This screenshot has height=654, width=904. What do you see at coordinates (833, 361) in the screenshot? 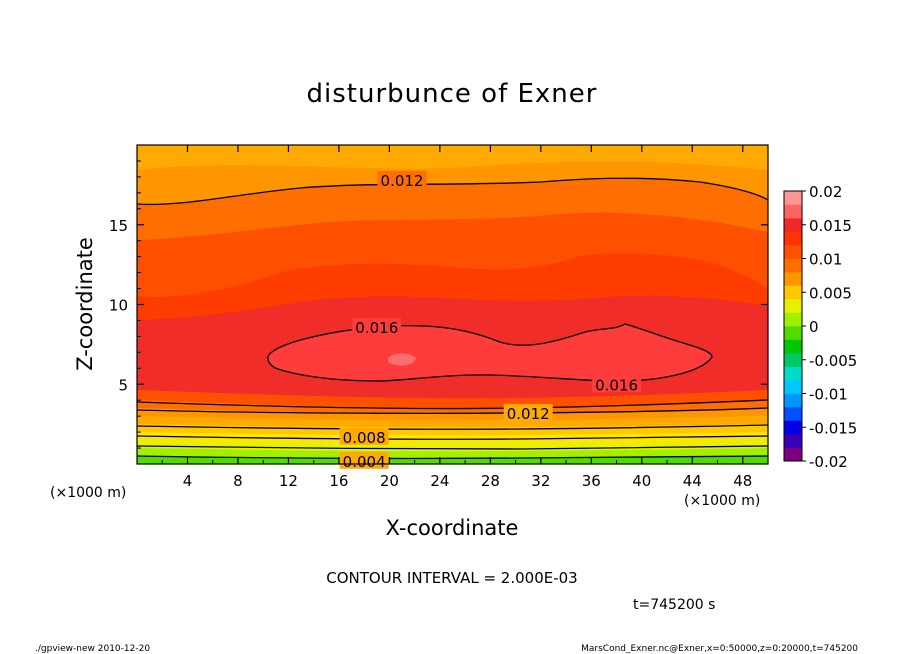
I see `colorbar-label: -0.005` at bounding box center [833, 361].